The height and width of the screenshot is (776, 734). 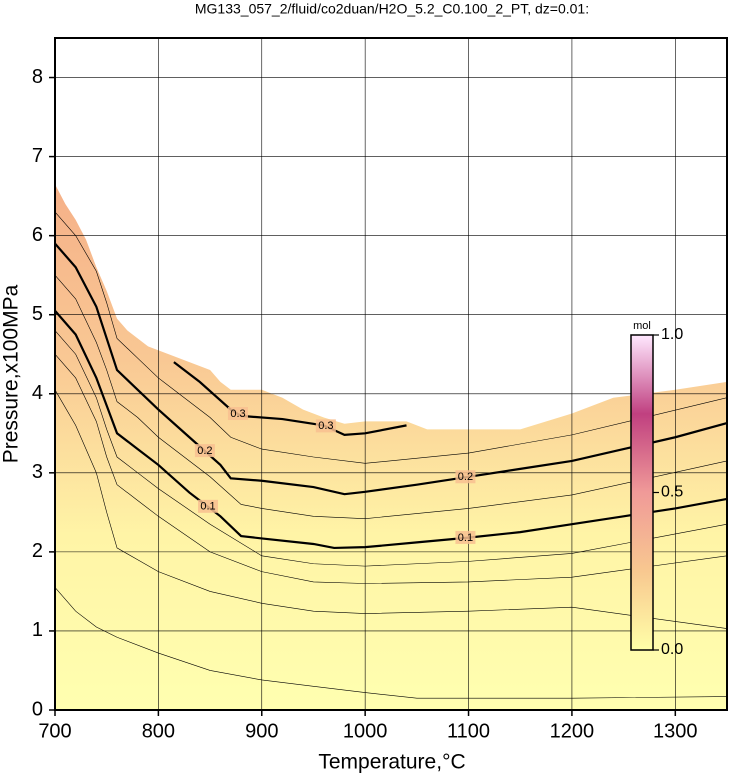 What do you see at coordinates (54, 731) in the screenshot?
I see `x-tick-label: 700` at bounding box center [54, 731].